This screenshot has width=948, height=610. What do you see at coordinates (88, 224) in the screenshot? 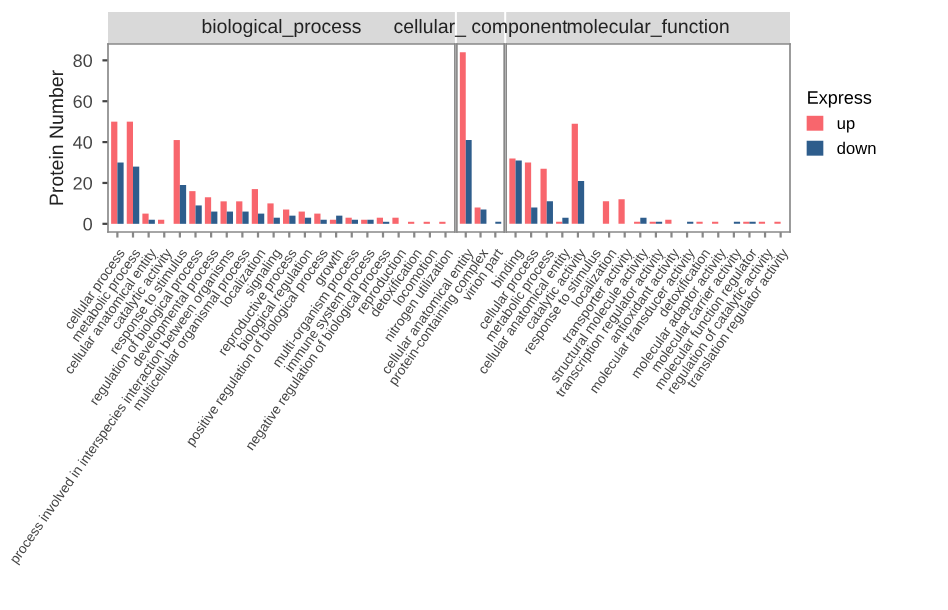
I see `y-tick-label: 0` at bounding box center [88, 224].